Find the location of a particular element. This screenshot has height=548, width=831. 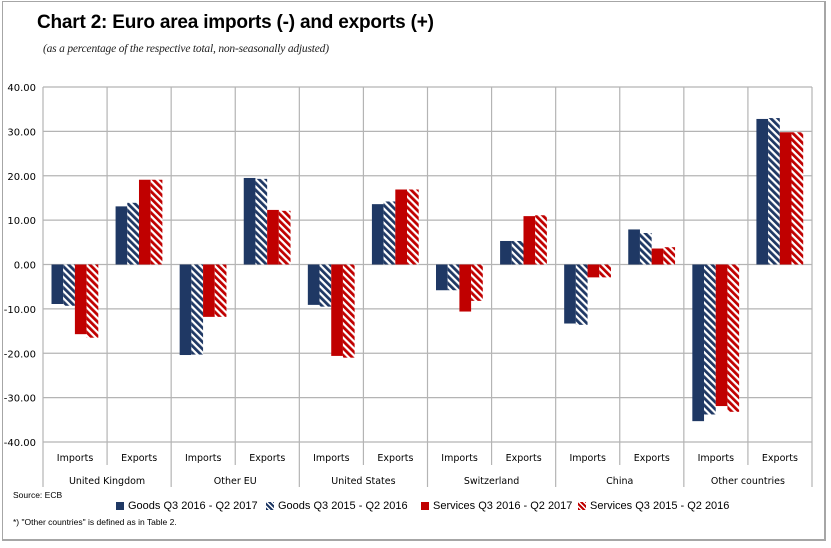

y-tick-label: 30.00 is located at coordinates (21, 132).